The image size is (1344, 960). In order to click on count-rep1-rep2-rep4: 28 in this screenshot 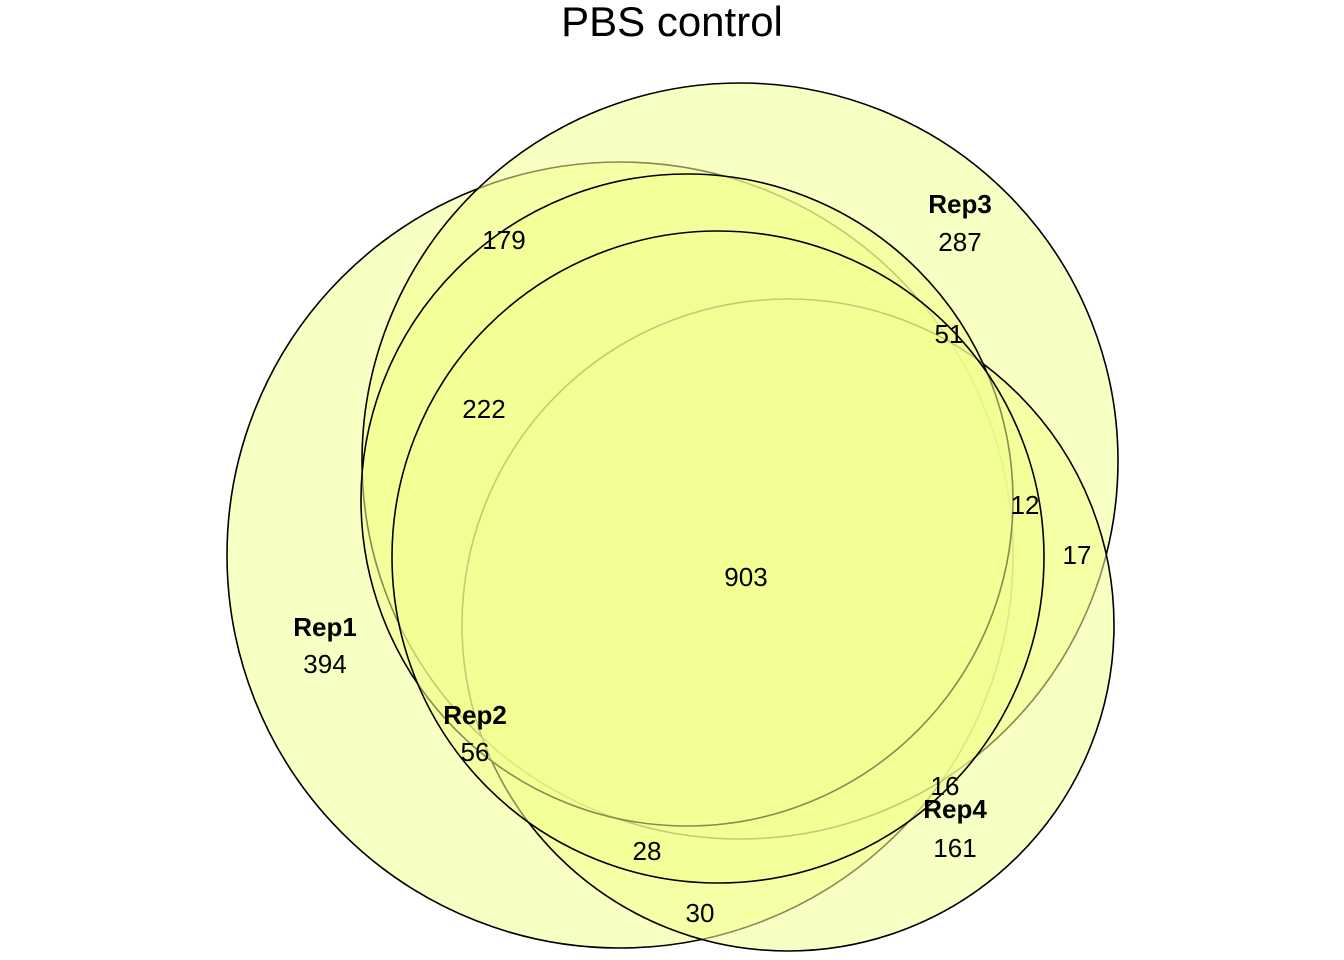, I will do `click(647, 851)`.